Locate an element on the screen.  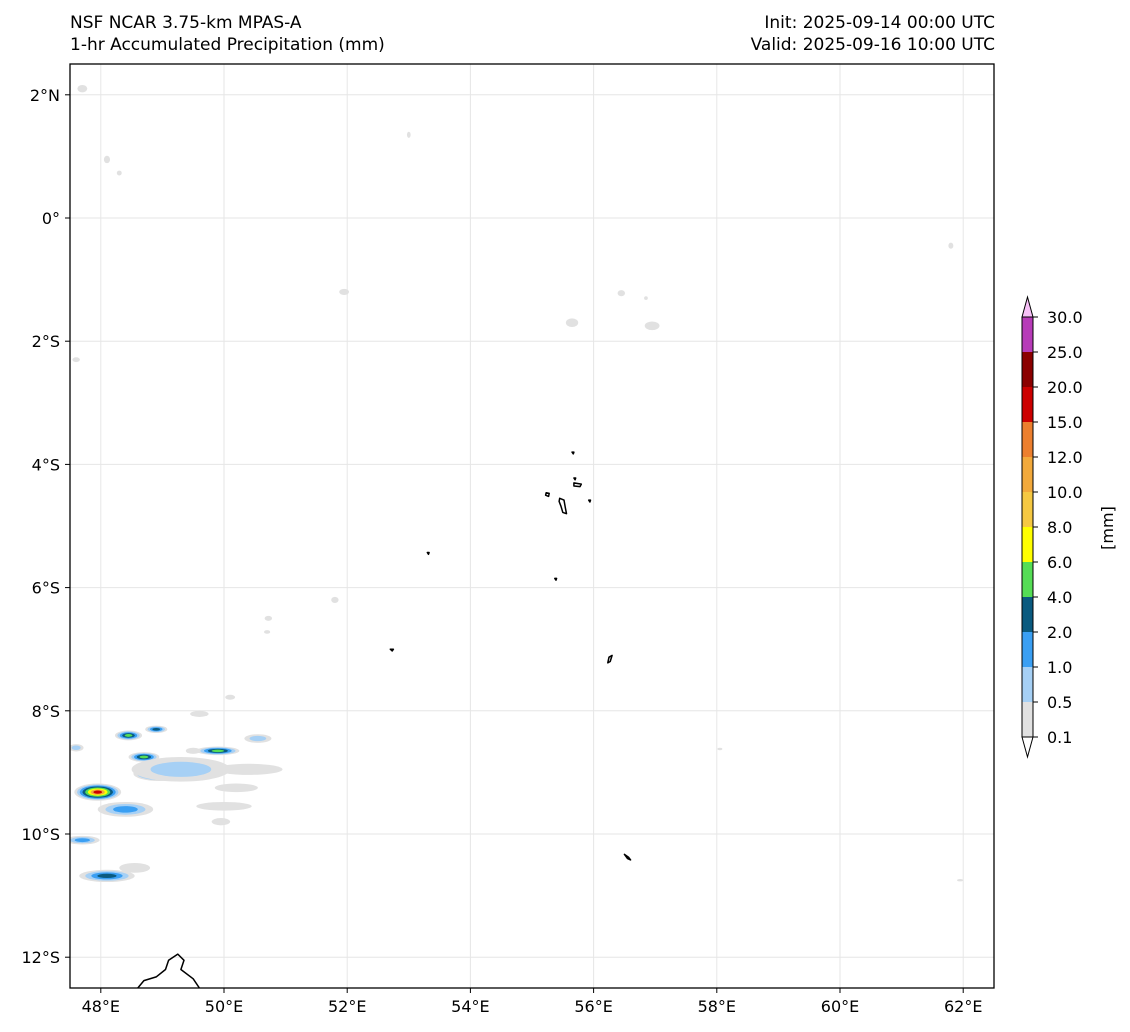
lon-tick-label: 56°E is located at coordinates (593, 1006).